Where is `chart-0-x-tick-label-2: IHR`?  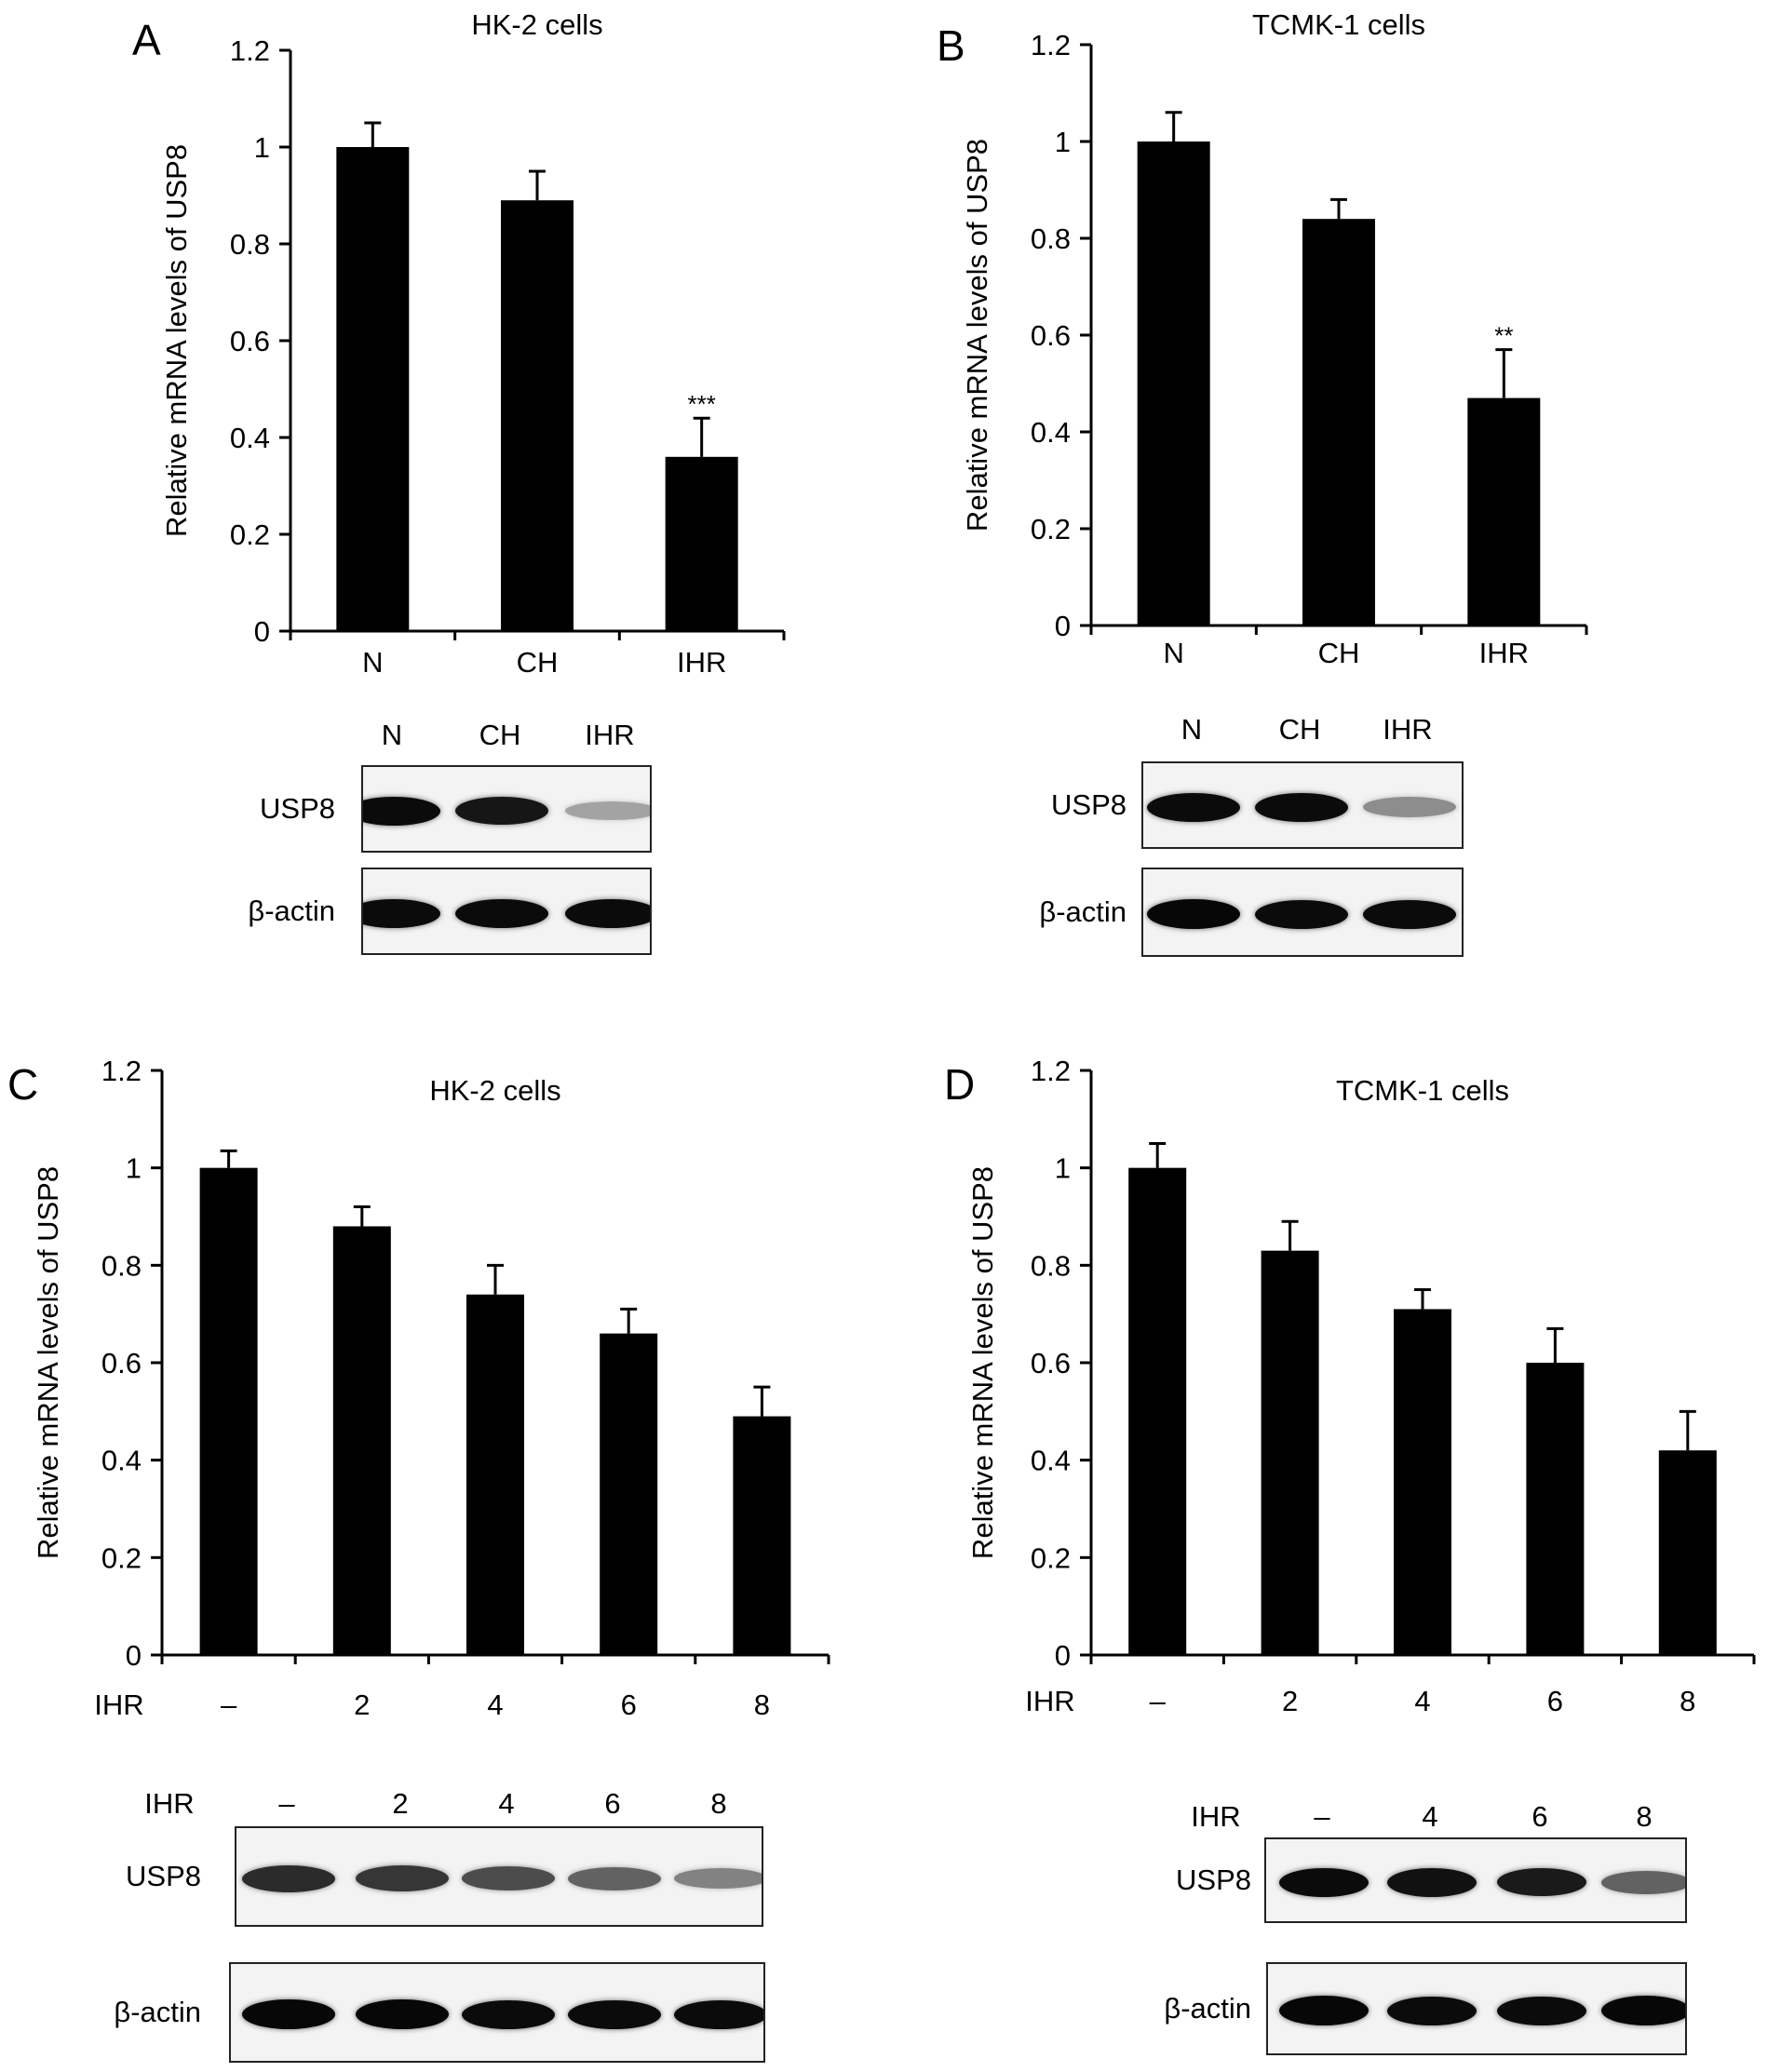
chart-0-x-tick-label-2: IHR is located at coordinates (701, 662).